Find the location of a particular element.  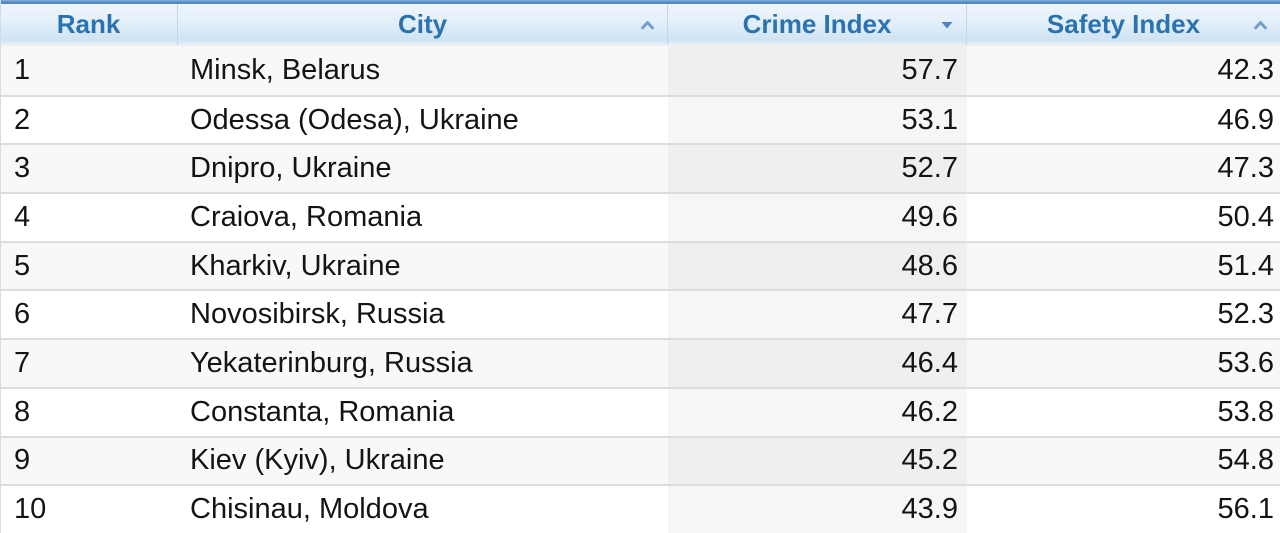

city-cell: Minsk, Belarus is located at coordinates (285, 69).